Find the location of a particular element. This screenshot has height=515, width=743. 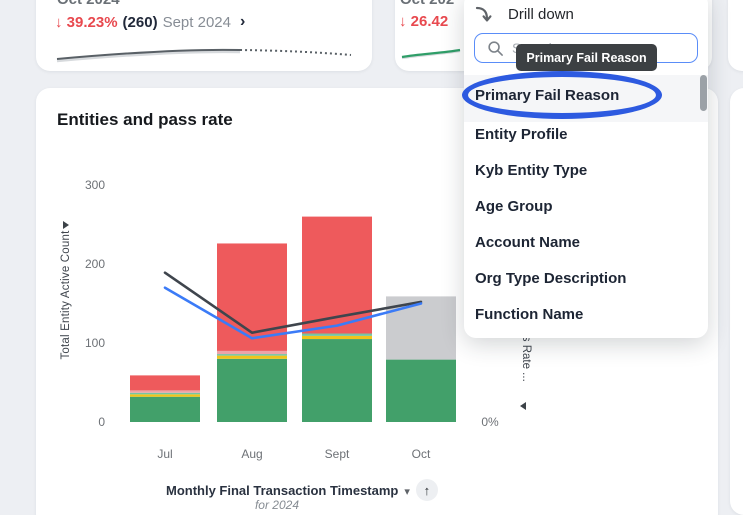

left-axis-tick: 0 is located at coordinates (101, 422).